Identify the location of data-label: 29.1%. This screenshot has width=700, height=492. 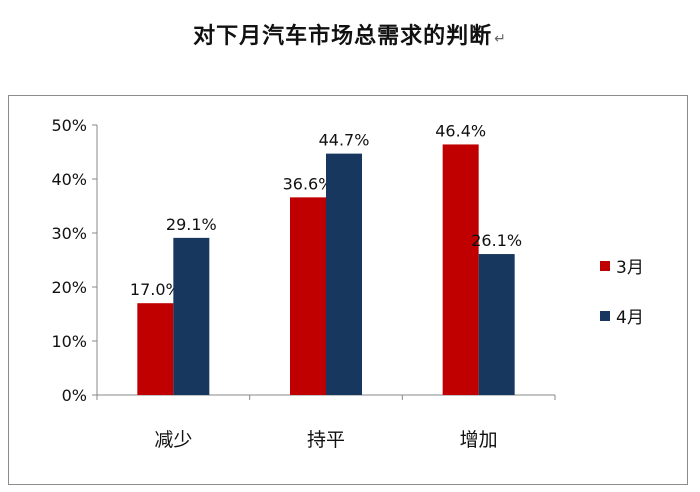
(191, 224).